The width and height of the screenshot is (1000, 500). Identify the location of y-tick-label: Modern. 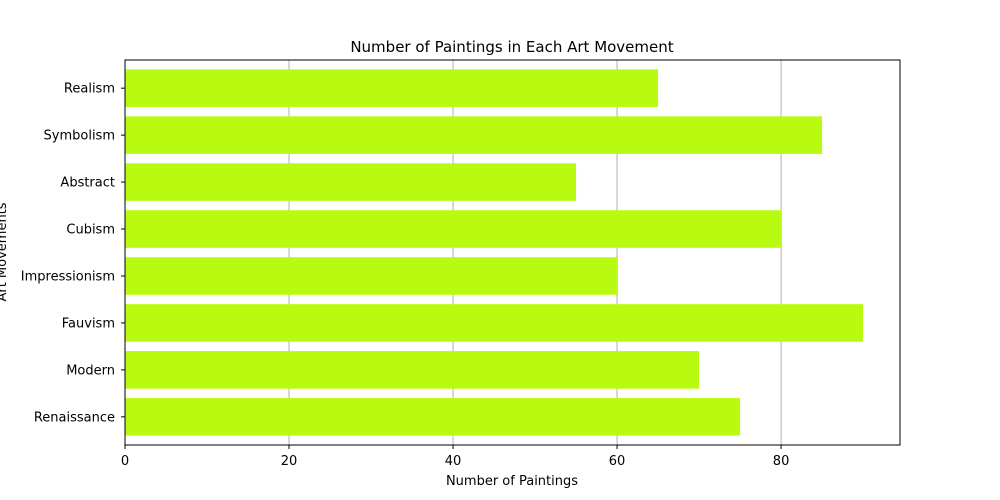
(90, 370).